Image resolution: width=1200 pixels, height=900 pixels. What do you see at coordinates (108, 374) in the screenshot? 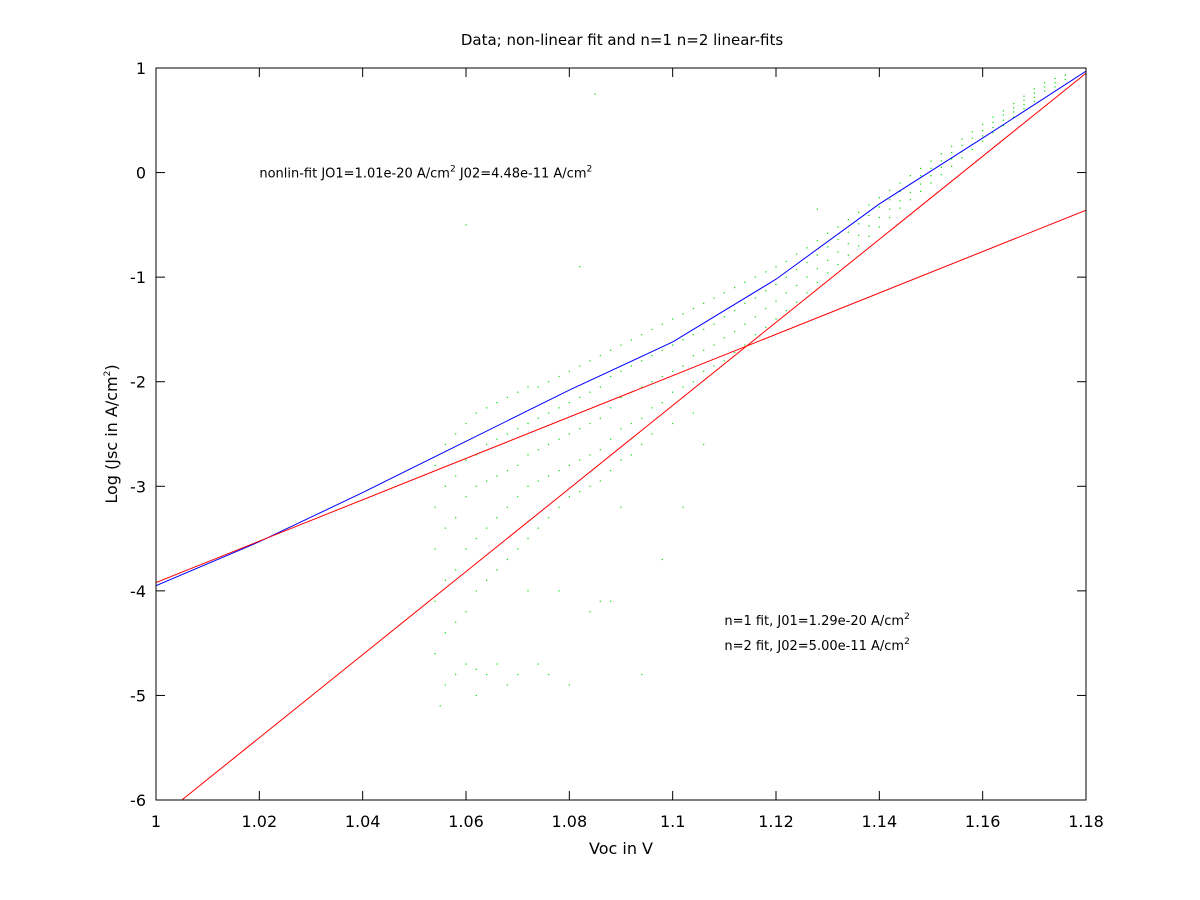
I see `y-axis-label-sup: 2` at bounding box center [108, 374].